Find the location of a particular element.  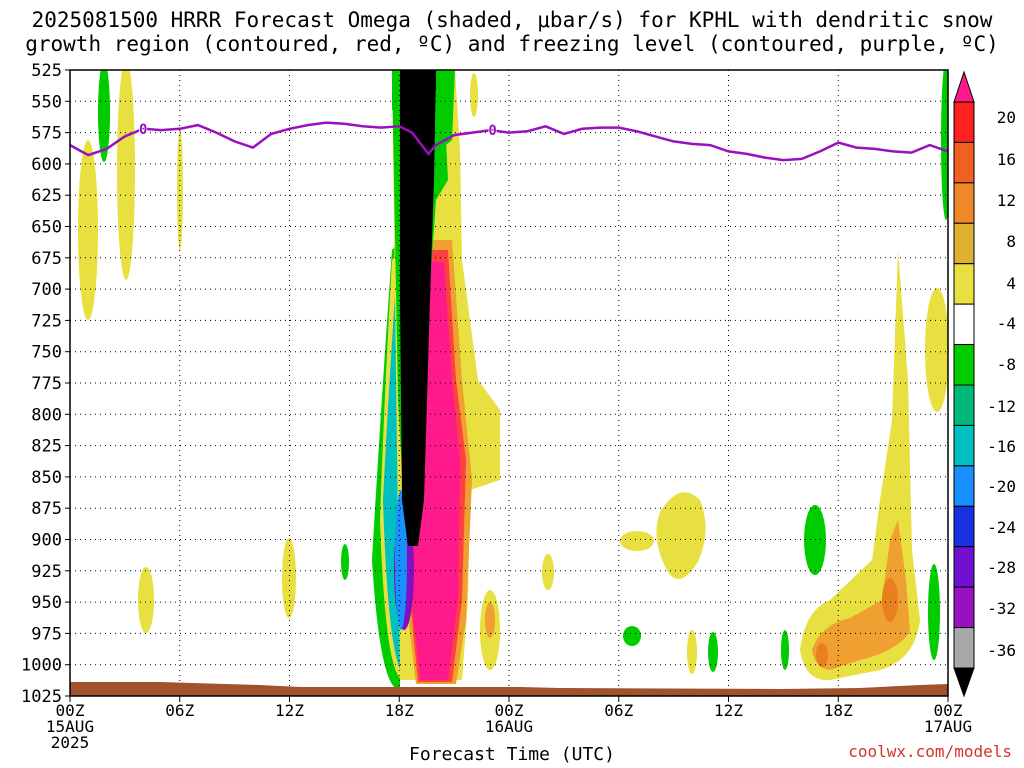

y-tick-label-4: 625 is located at coordinates (46, 196).